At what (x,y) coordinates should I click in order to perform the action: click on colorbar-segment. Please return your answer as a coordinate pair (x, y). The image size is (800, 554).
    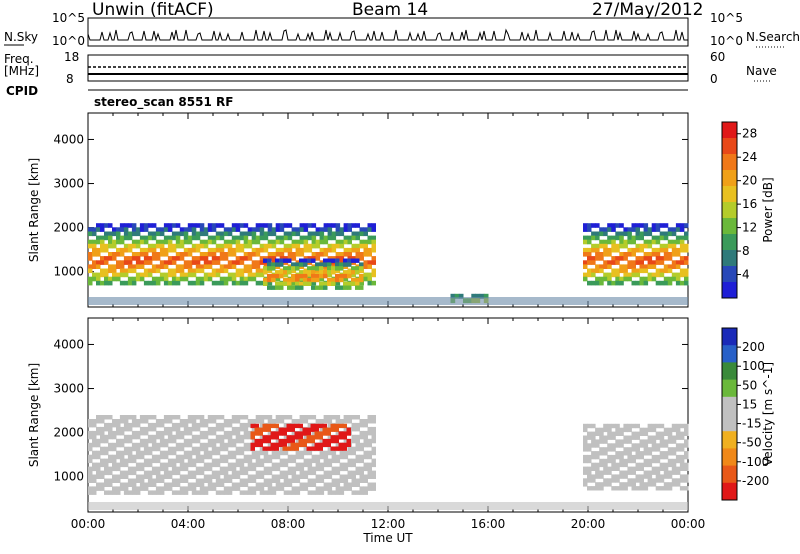
    Looking at the image, I should click on (729, 405).